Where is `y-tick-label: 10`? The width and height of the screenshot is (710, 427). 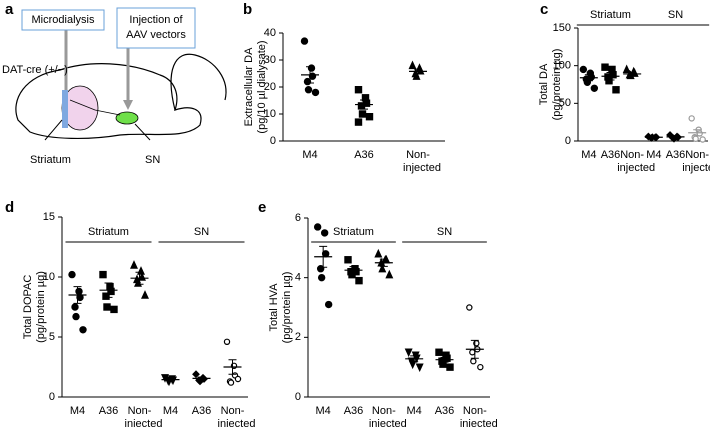 y-tick-label: 10 is located at coordinates (270, 114).